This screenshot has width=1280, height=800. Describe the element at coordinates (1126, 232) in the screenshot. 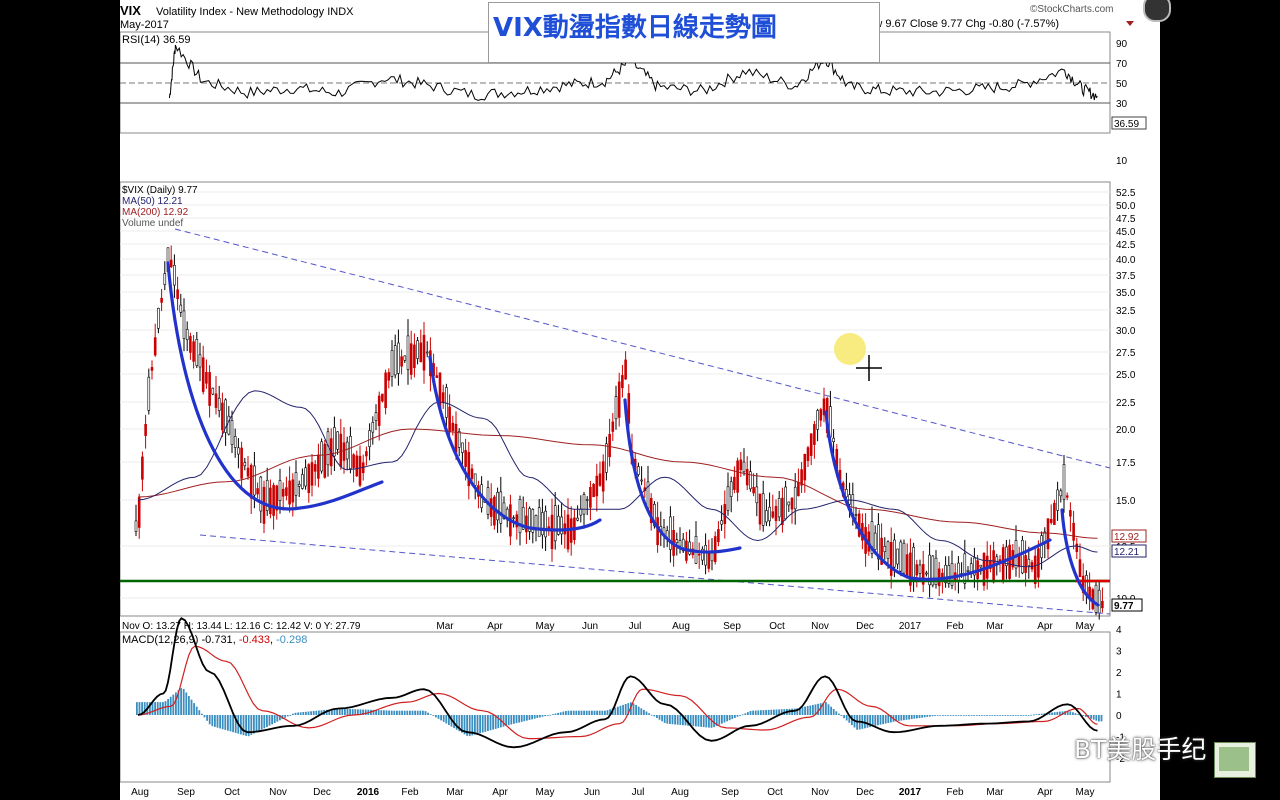

I see `price-tick-label: 45.0` at that location.